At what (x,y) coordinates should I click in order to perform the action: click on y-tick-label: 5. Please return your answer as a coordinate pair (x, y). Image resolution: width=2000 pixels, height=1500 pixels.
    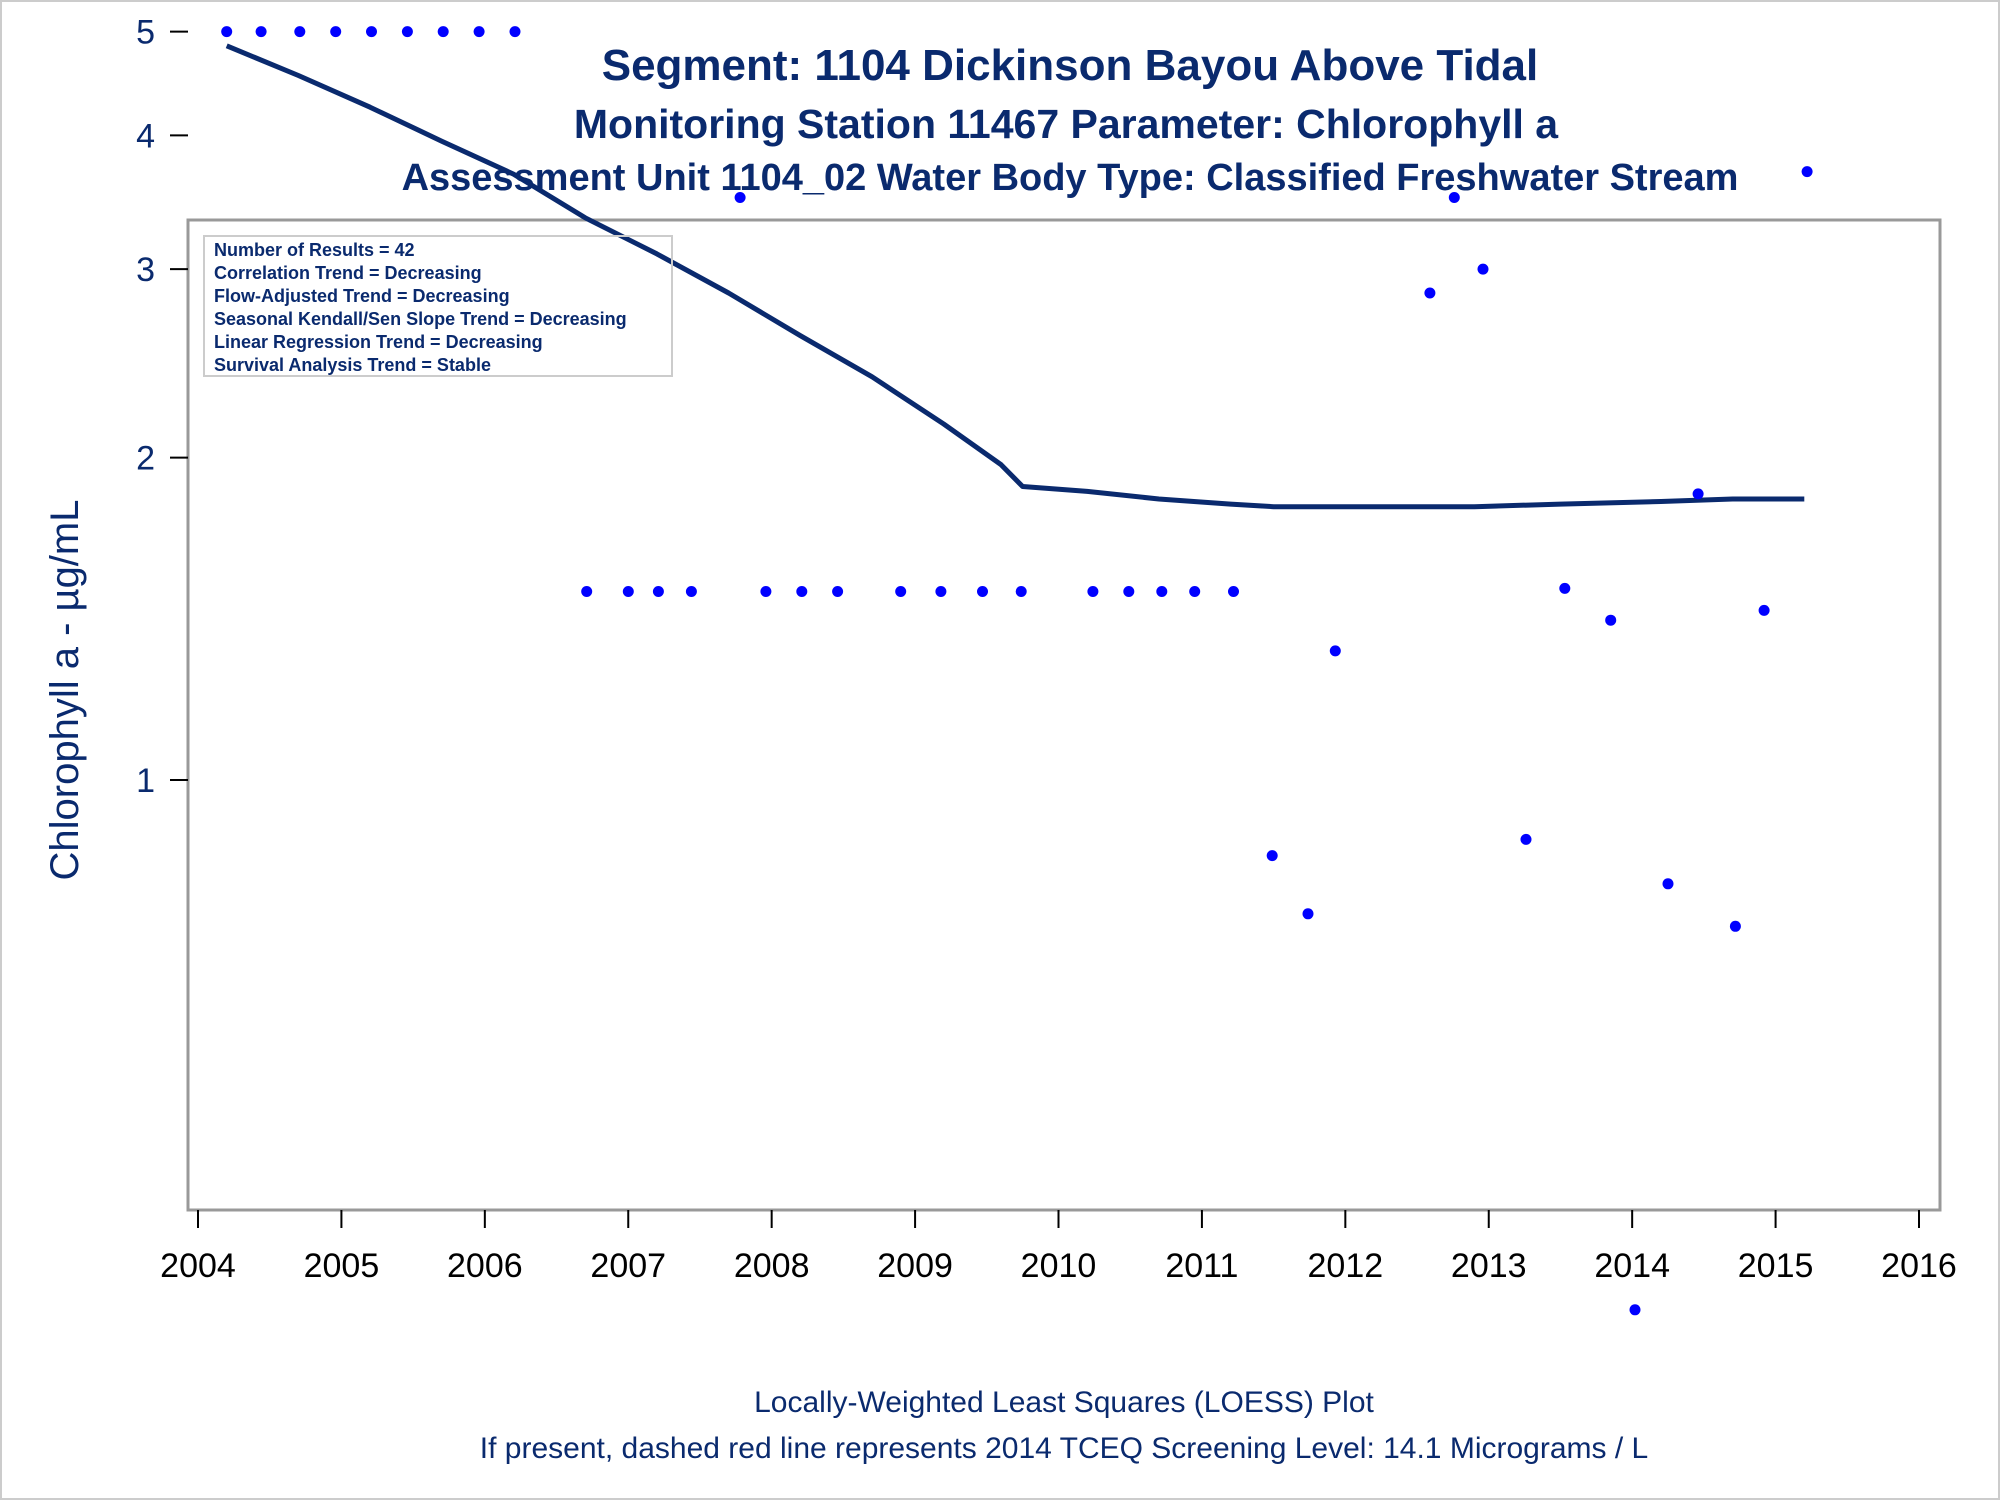
    Looking at the image, I should click on (145, 33).